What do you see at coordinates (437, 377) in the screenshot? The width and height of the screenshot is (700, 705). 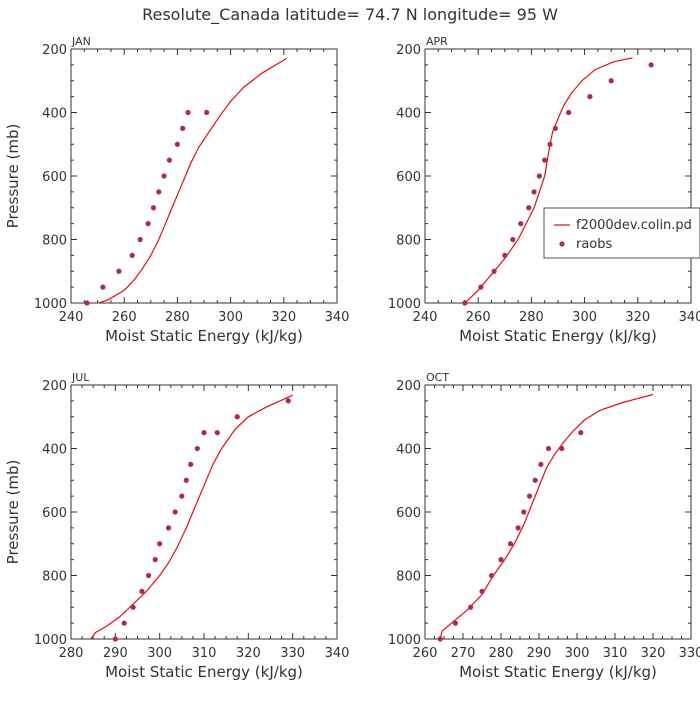 I see `panel-title: OCT` at bounding box center [437, 377].